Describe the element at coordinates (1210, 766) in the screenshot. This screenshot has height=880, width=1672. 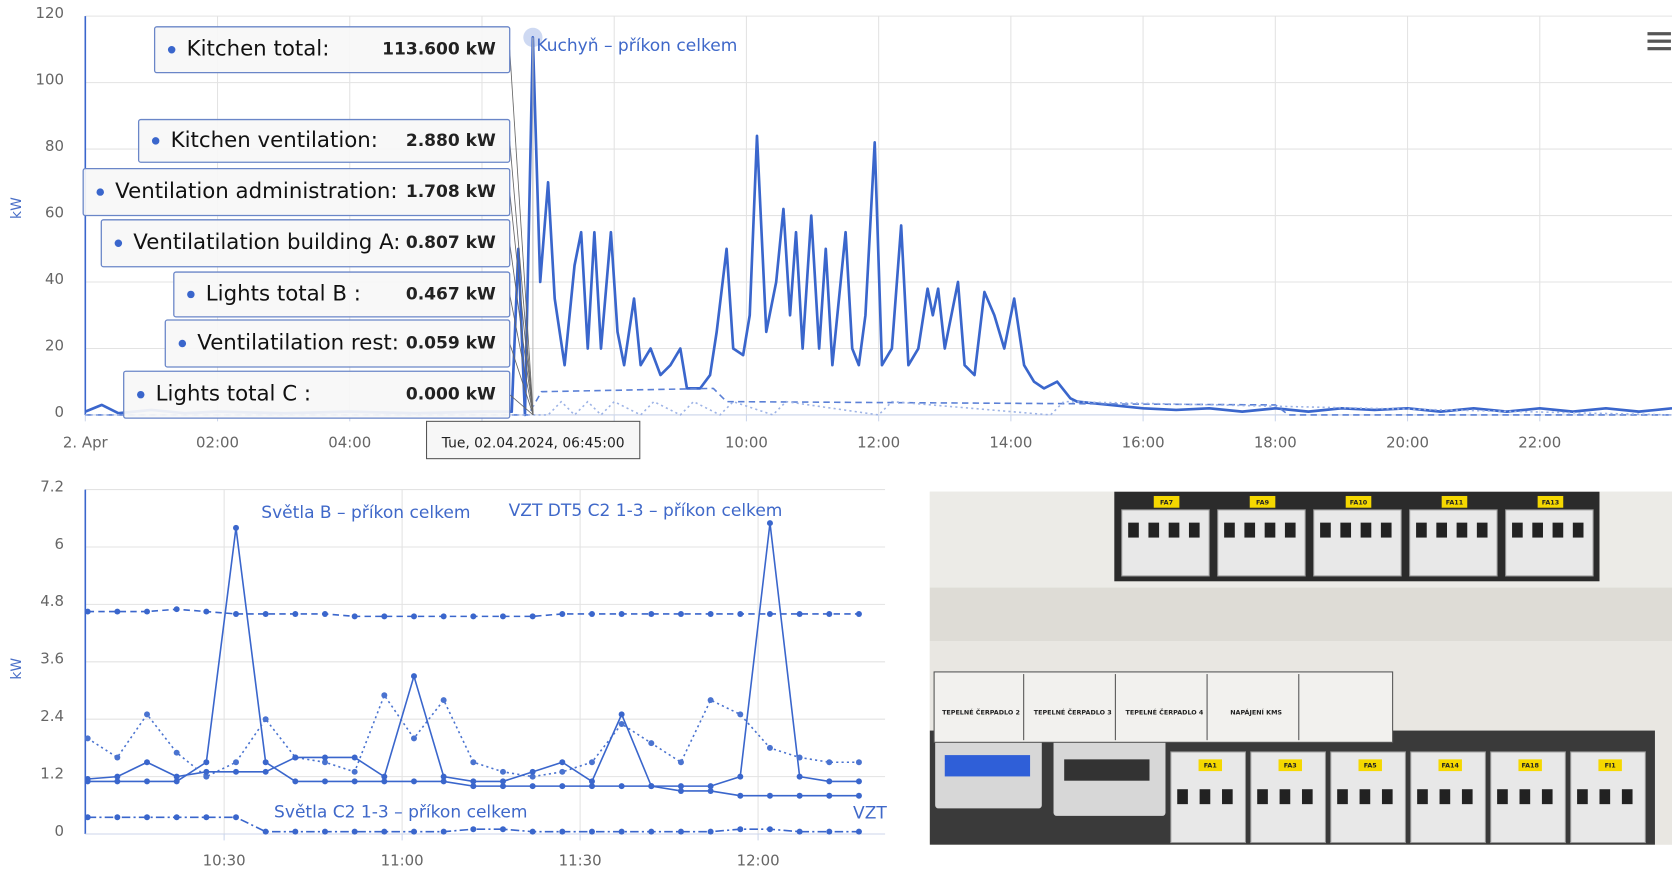
I see `breaker-tag-label: FA1` at that location.